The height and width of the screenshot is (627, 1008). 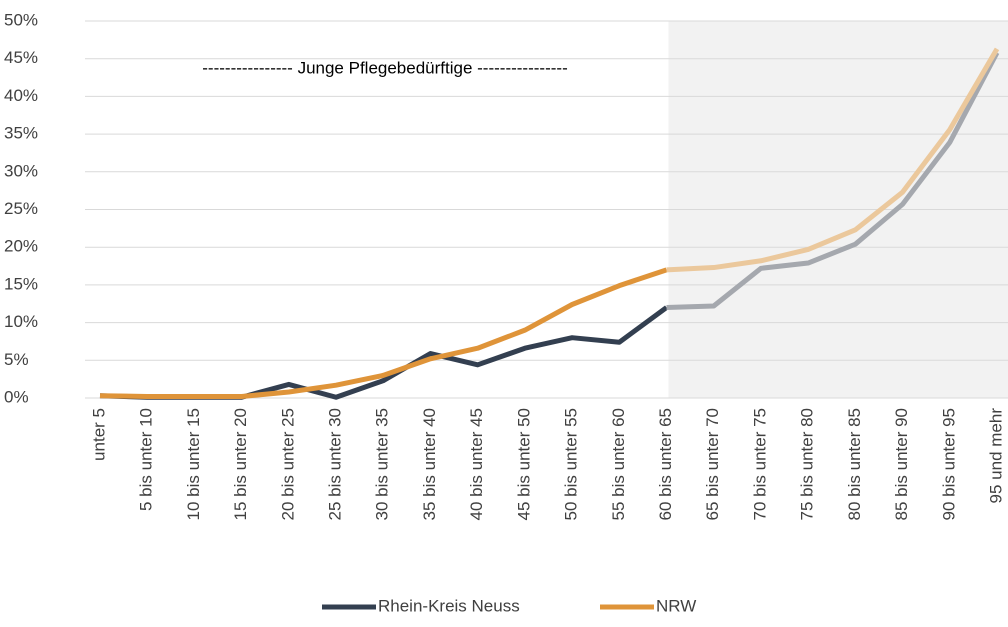 What do you see at coordinates (854, 464) in the screenshot?
I see `x-tick-label: 80 bis unter 85` at bounding box center [854, 464].